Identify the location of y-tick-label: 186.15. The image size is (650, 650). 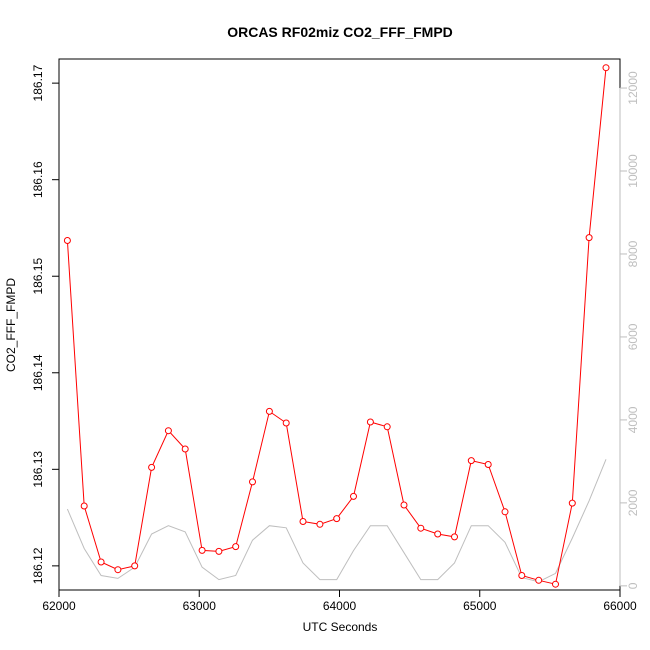
(38, 276).